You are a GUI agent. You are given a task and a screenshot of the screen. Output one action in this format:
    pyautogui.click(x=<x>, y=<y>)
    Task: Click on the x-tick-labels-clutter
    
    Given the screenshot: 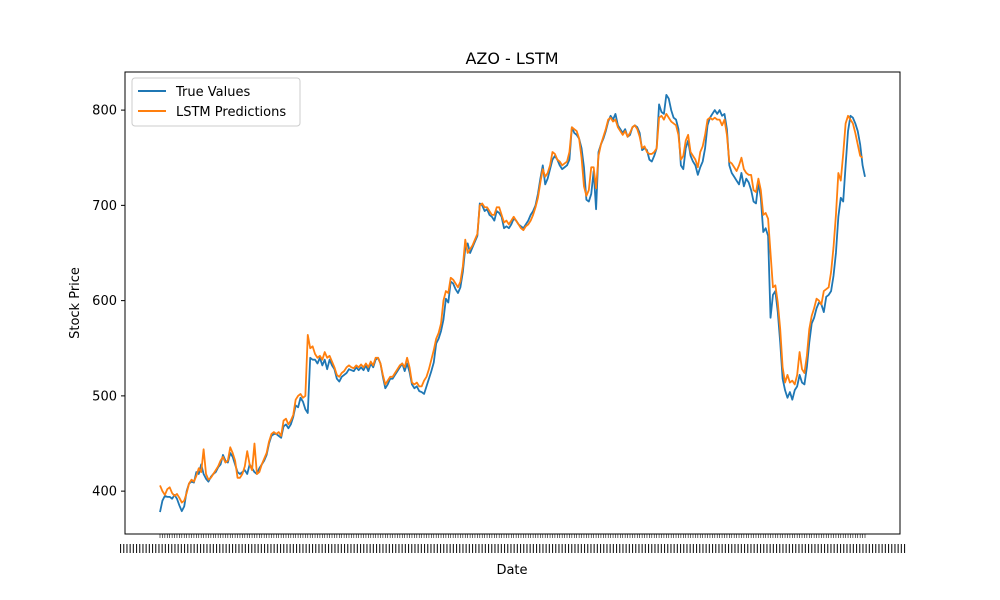 What is the action you would take?
    pyautogui.click(x=513, y=548)
    